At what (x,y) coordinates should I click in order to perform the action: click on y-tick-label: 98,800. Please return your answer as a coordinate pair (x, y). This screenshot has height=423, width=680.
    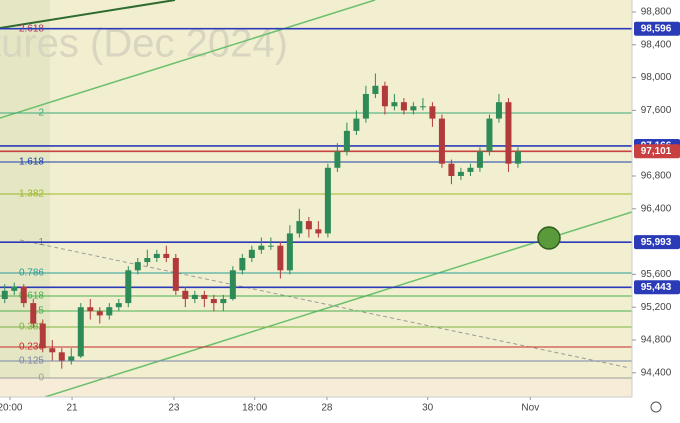
    Looking at the image, I should click on (656, 12).